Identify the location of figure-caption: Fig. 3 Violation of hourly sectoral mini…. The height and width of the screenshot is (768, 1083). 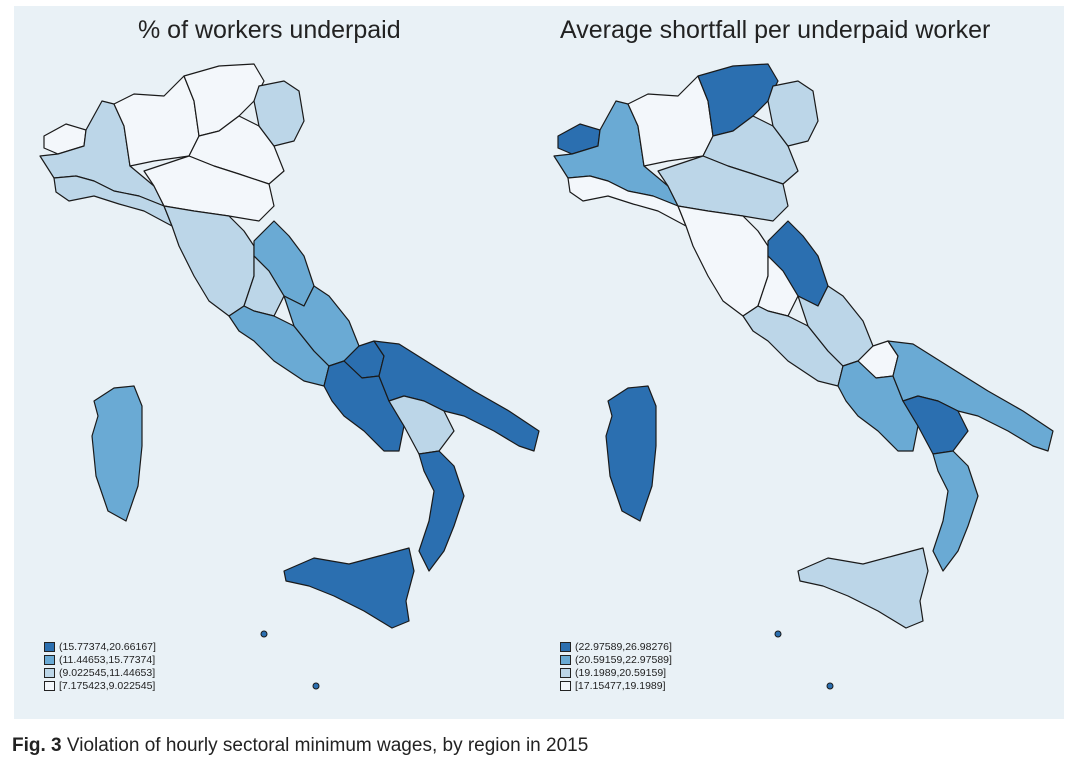
(300, 746).